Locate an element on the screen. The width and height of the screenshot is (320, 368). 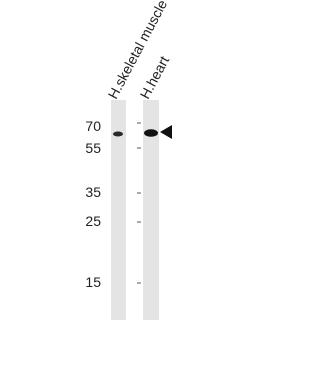
arrow is located at coordinates (166, 132).